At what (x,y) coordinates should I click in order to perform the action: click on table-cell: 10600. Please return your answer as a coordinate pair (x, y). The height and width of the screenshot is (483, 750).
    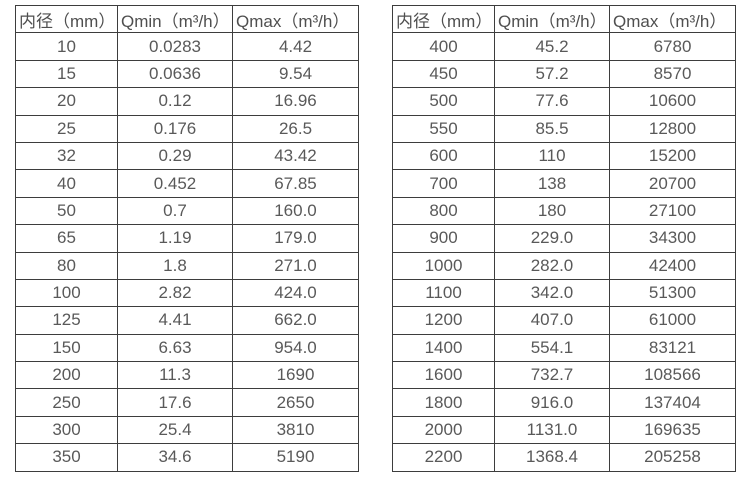
    Looking at the image, I should click on (672, 101).